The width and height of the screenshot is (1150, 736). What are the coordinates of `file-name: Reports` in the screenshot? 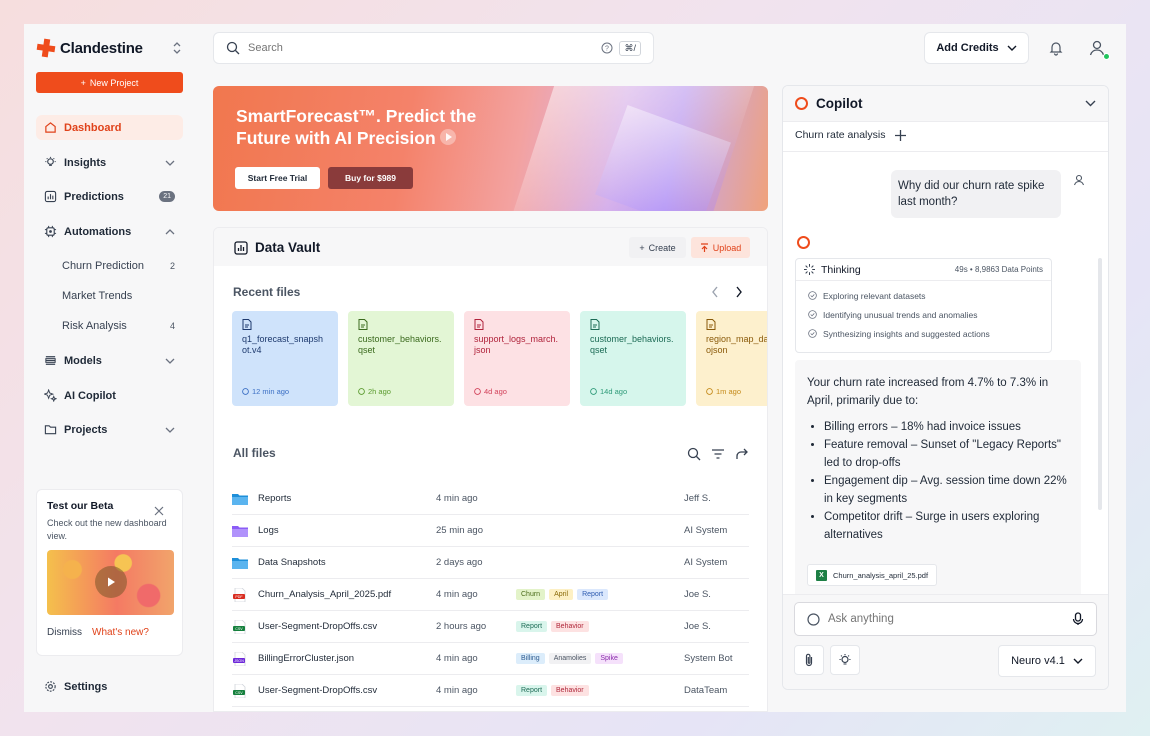 It's located at (275, 498).